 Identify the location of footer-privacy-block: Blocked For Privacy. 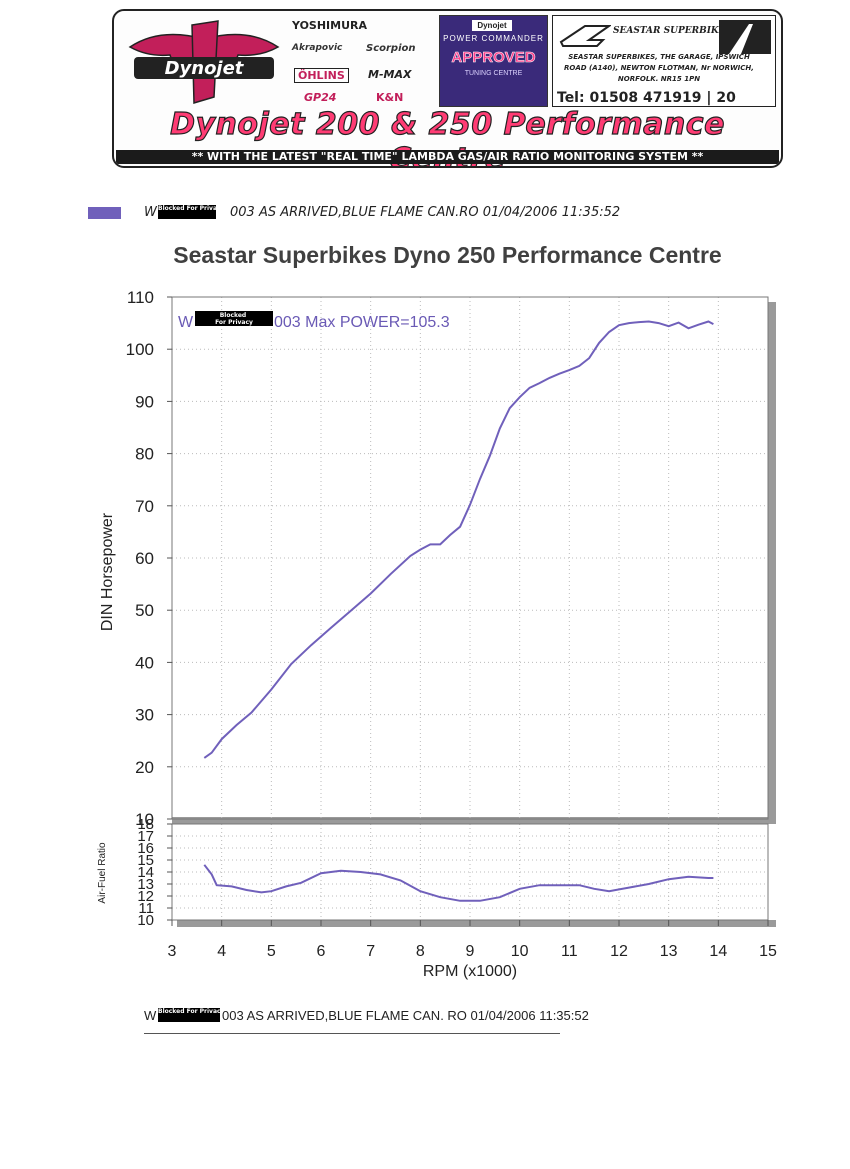
(191, 1015).